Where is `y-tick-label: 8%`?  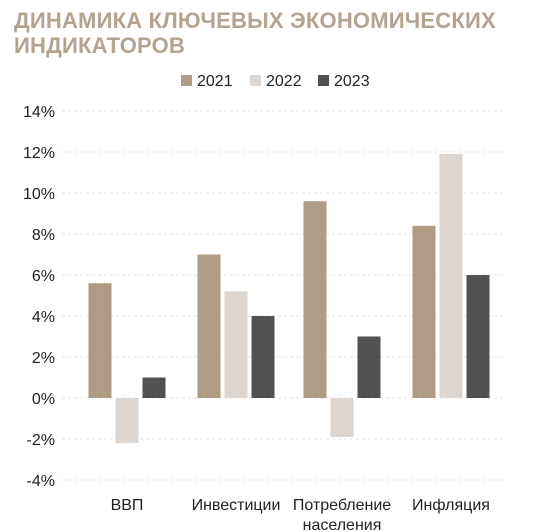
y-tick-label: 8% is located at coordinates (43, 235).